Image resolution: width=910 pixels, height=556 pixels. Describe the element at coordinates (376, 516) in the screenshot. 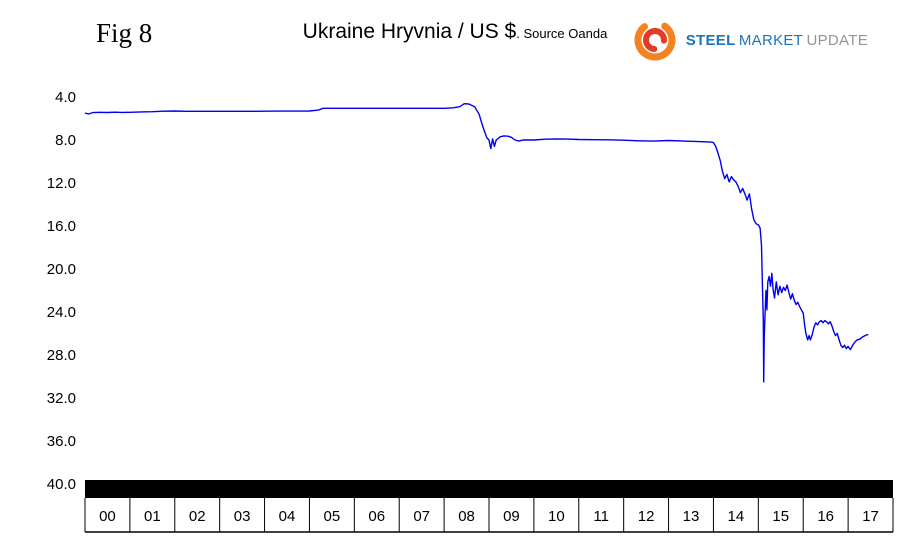

I see `x-tick-label: 06` at that location.